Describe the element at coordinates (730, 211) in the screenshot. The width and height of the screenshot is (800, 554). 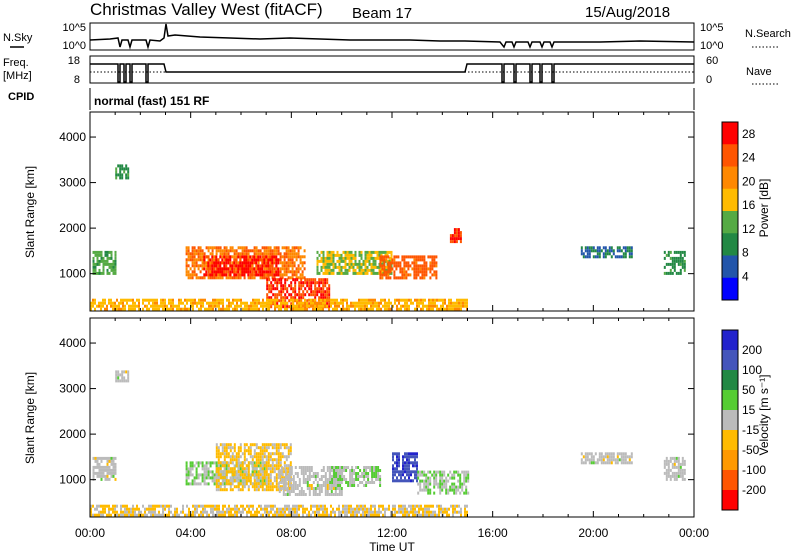
I see `colorbar-frame` at that location.